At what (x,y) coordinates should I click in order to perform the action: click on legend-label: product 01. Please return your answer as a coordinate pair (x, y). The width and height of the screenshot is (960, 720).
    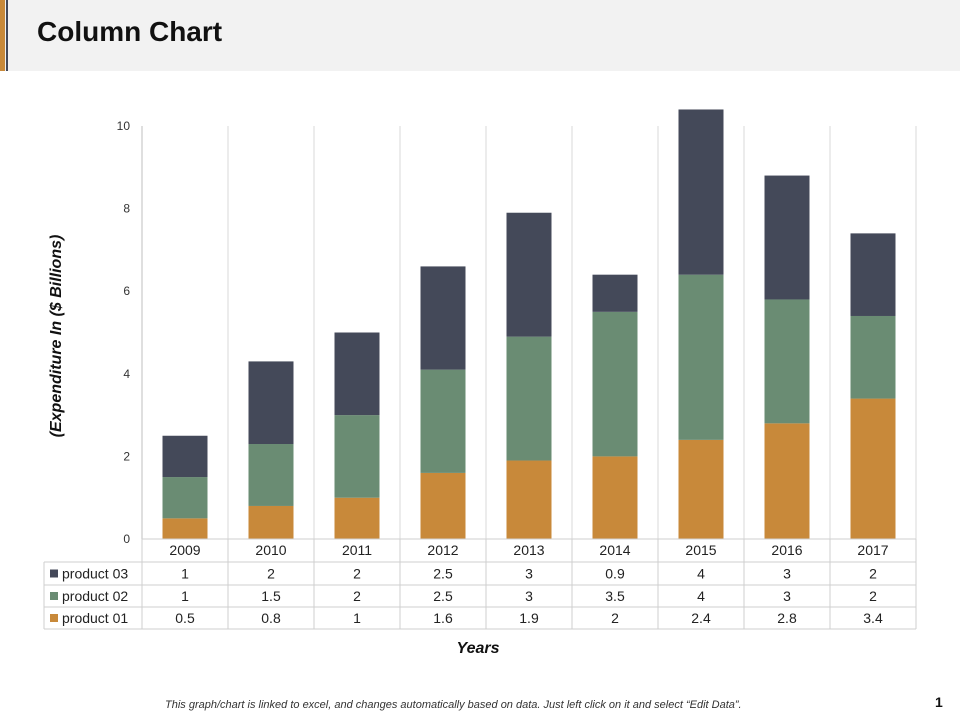
    Looking at the image, I should click on (95, 618).